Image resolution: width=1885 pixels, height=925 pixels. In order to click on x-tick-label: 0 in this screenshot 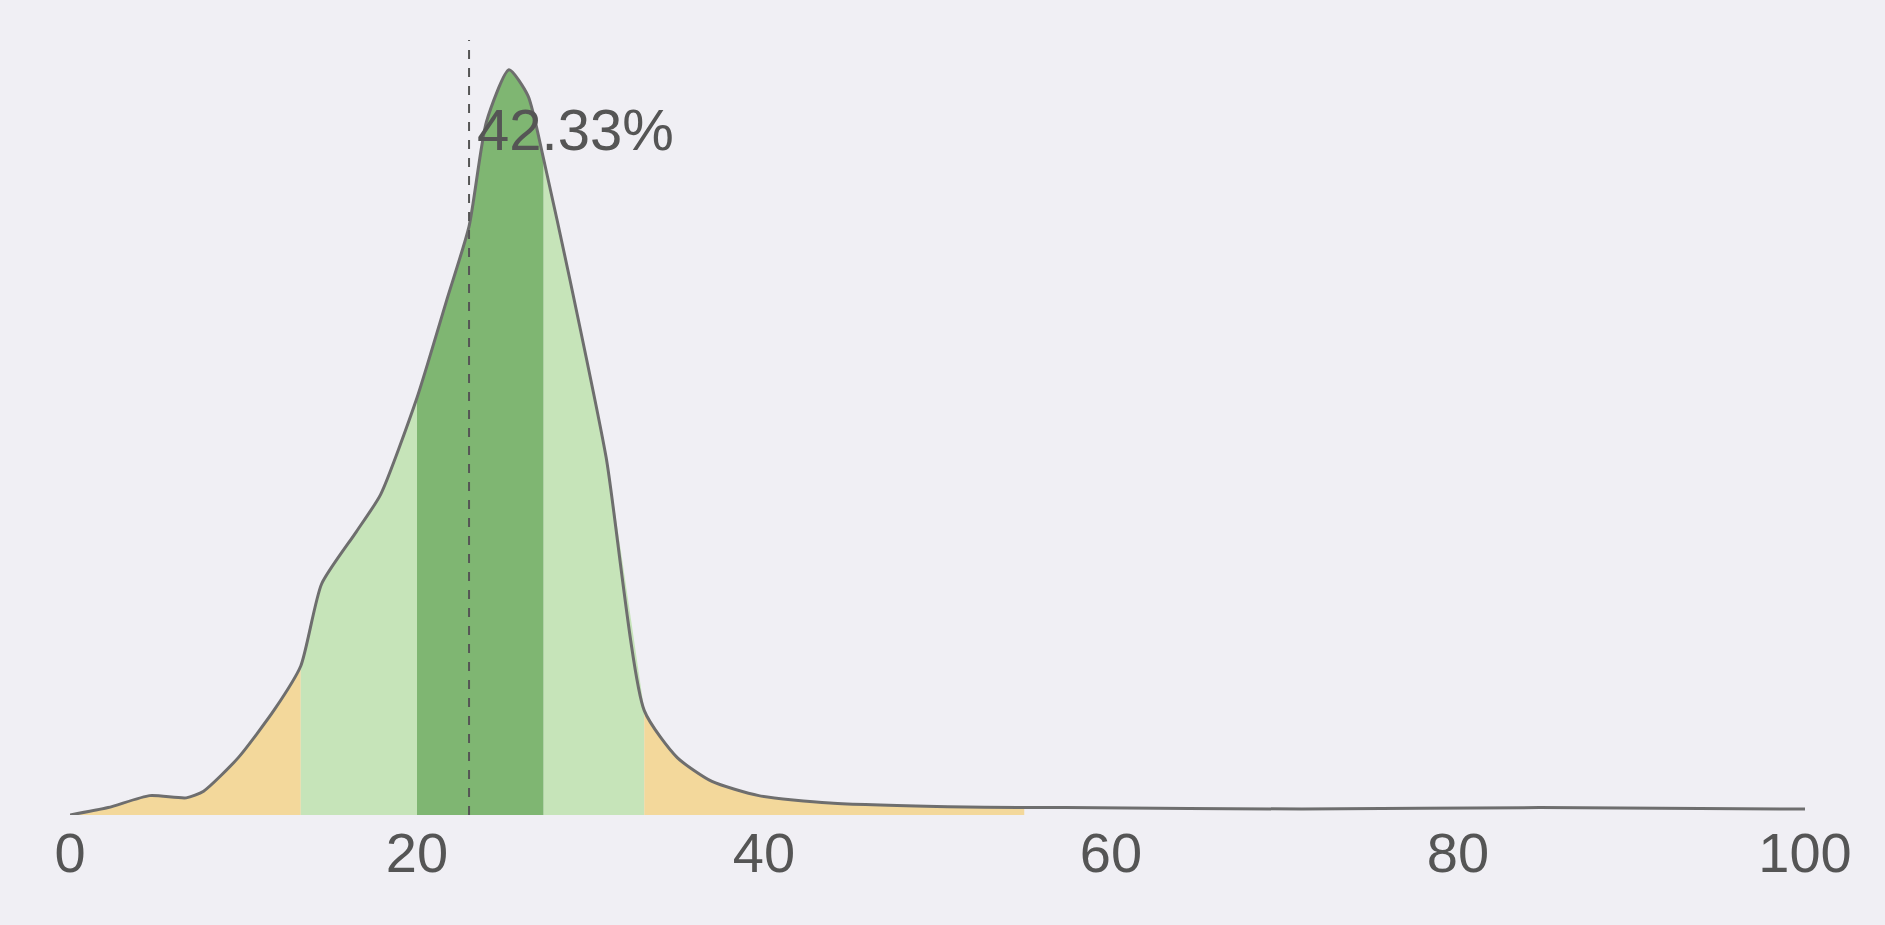, I will do `click(70, 852)`.